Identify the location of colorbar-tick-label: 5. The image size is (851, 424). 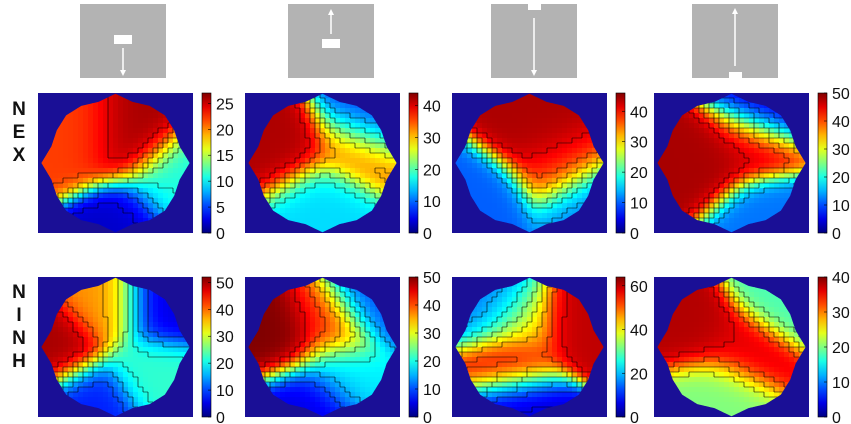
(220, 208).